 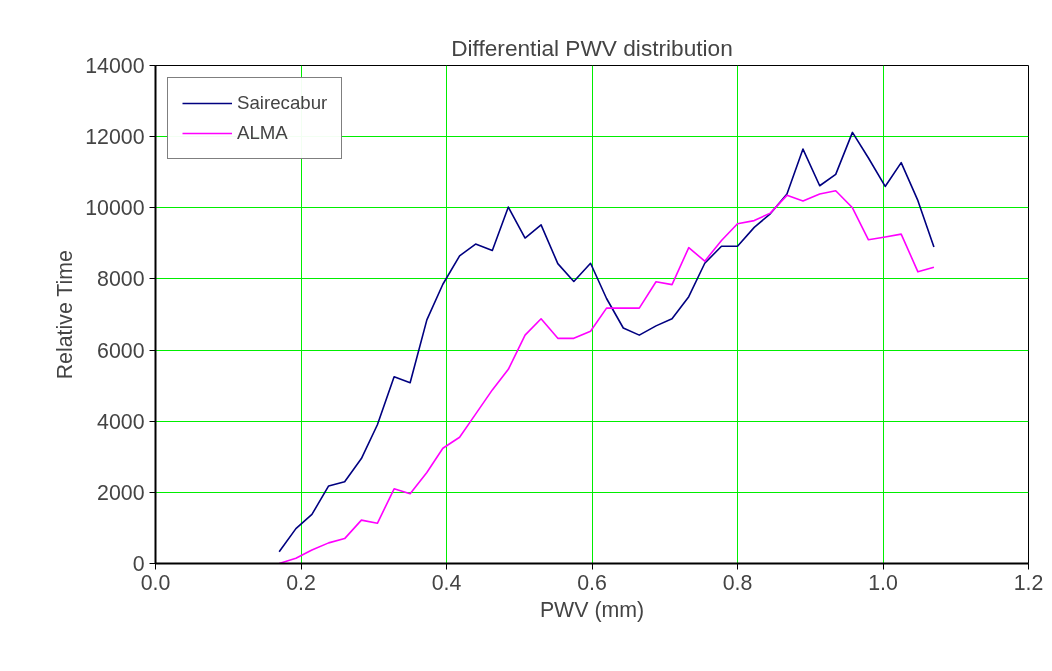 What do you see at coordinates (592, 609) in the screenshot?
I see `x-axis-title: PWV (mm)` at bounding box center [592, 609].